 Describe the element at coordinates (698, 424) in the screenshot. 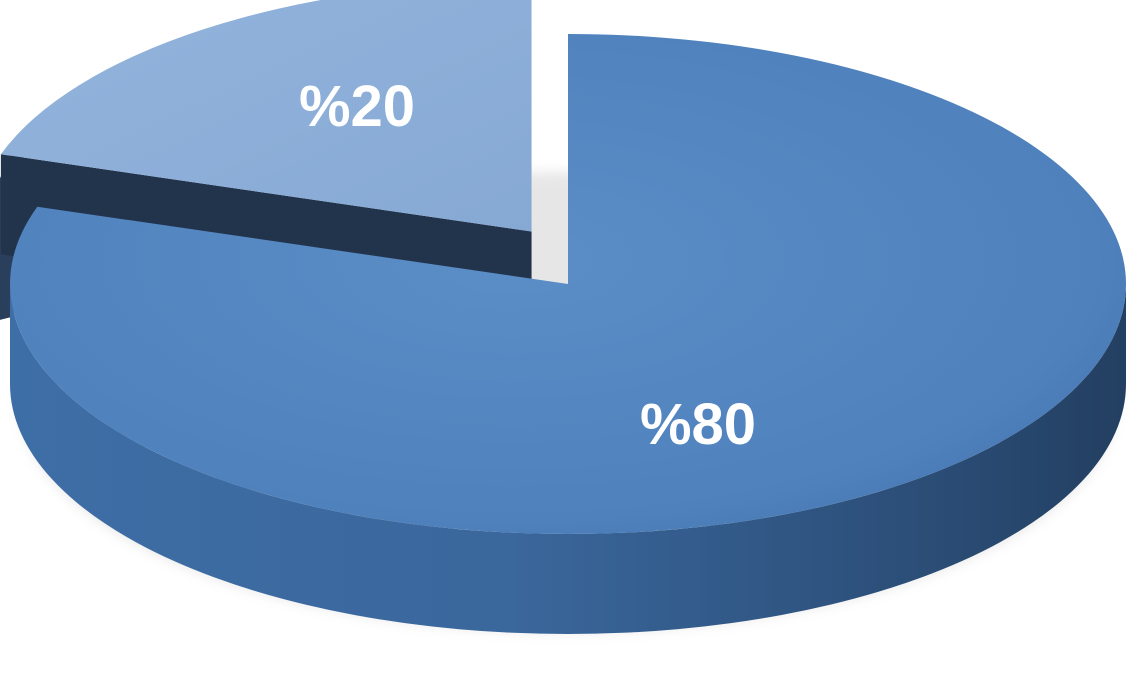

I see `slice-label-80: %80` at that location.